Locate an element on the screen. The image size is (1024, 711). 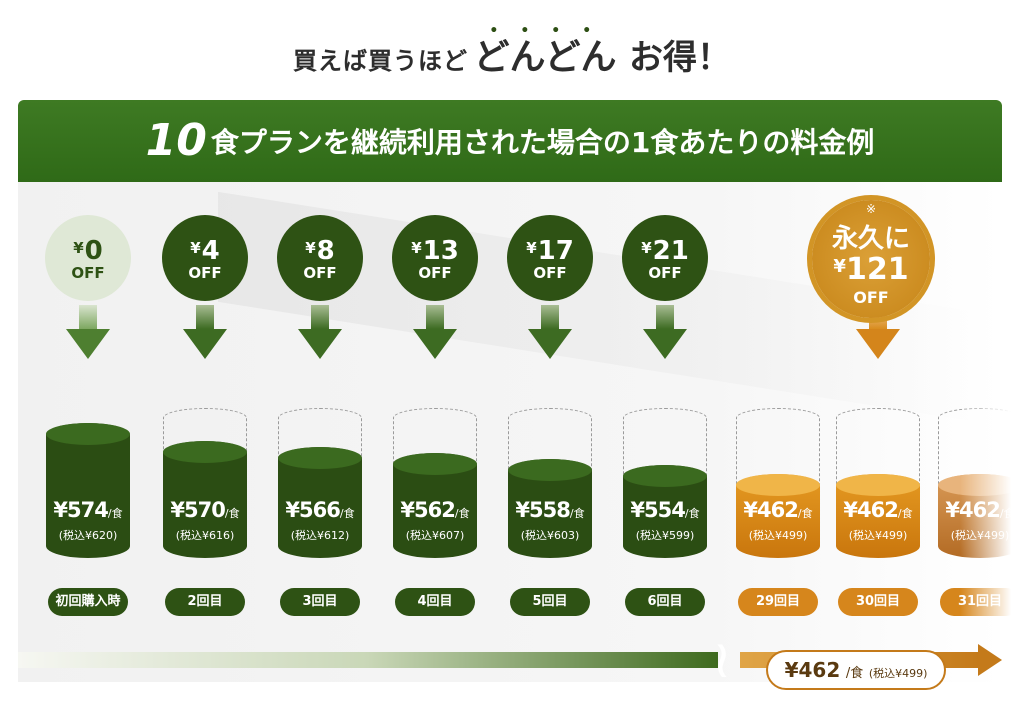
right-fade is located at coordinates (992, 412).